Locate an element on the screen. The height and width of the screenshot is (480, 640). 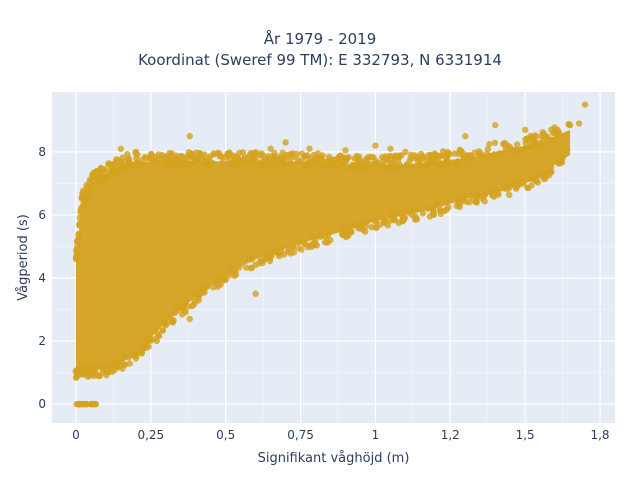
x-tick-label: 0,5 is located at coordinates (225, 435).